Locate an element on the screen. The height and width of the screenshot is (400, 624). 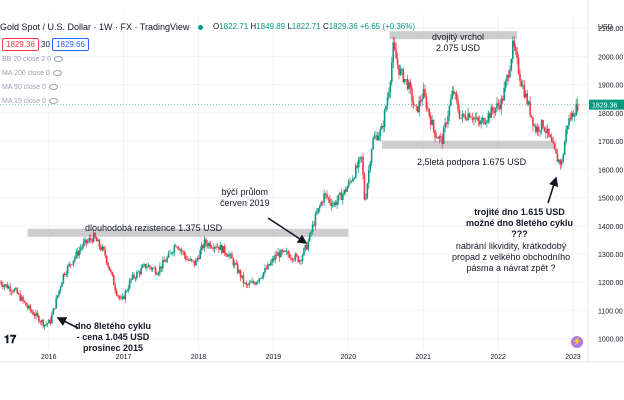
indicator-ma50: MA 50 close 0 is located at coordinates (30, 87).